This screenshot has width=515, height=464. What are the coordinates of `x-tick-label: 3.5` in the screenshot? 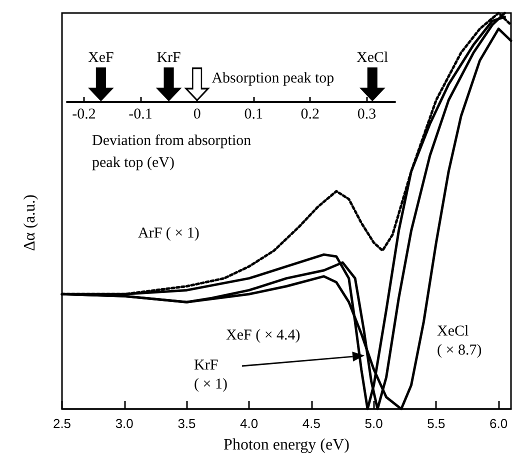 It's located at (187, 423).